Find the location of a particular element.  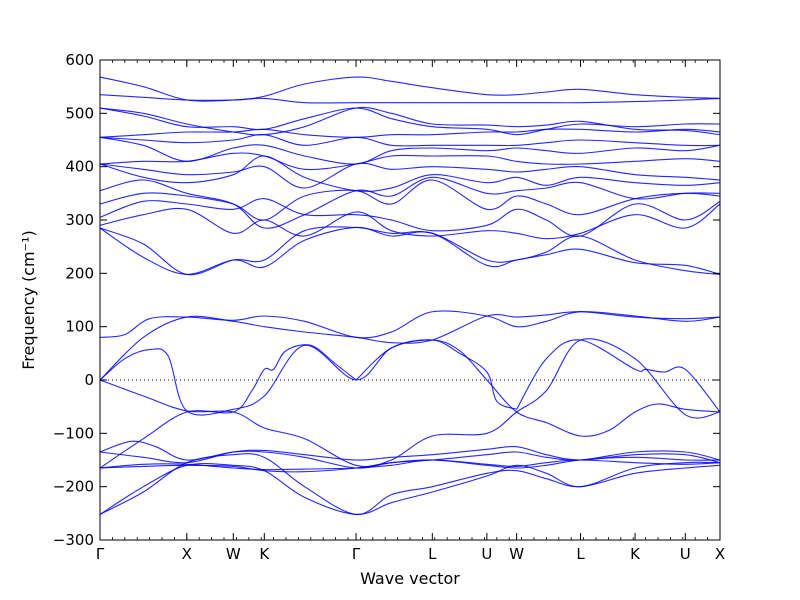

y-tick-label: 200 is located at coordinates (79, 273).